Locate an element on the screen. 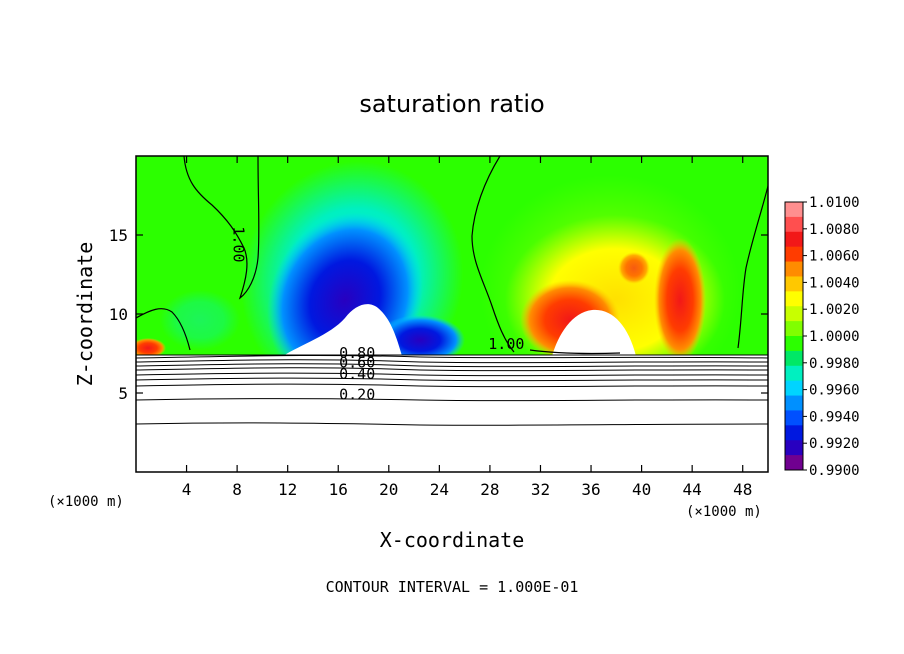 Image resolution: width=904 pixels, height=654 pixels. contour-100-edge is located at coordinates (163, 329).